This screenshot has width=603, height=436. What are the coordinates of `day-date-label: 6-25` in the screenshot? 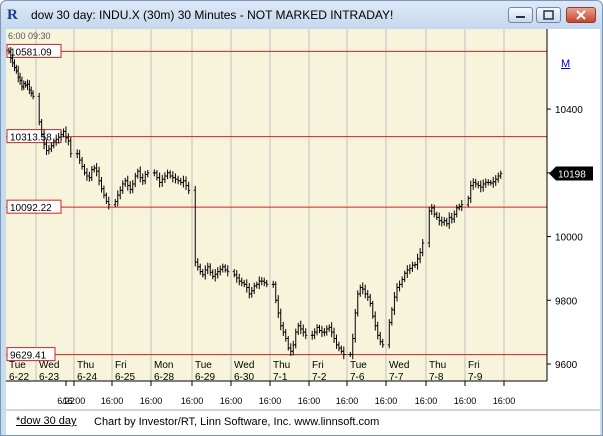 It's located at (125, 377).